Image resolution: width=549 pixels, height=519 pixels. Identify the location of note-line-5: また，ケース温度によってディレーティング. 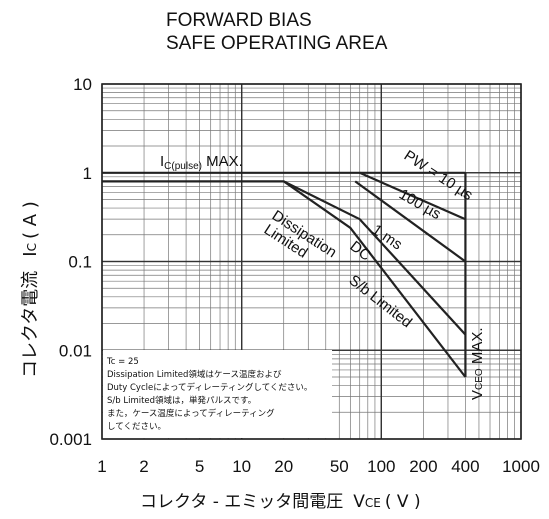
(191, 413).